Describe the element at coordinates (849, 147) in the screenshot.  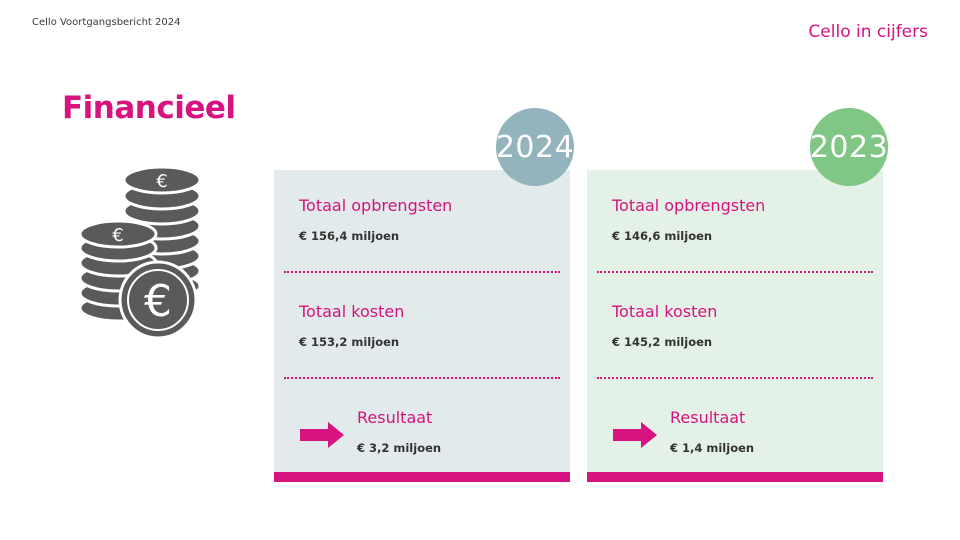
I see `year-badge-2023: 2023` at that location.